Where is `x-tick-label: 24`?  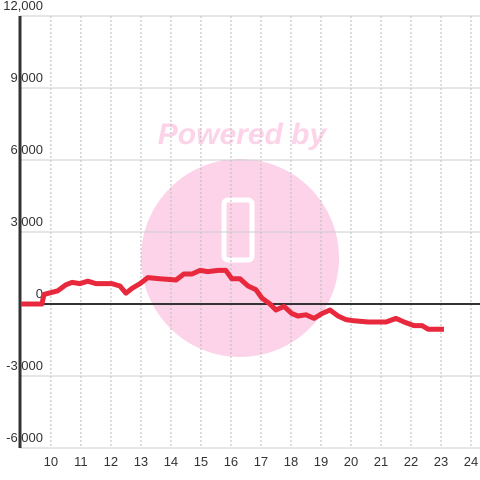
x-tick-label: 24 is located at coordinates (471, 461).